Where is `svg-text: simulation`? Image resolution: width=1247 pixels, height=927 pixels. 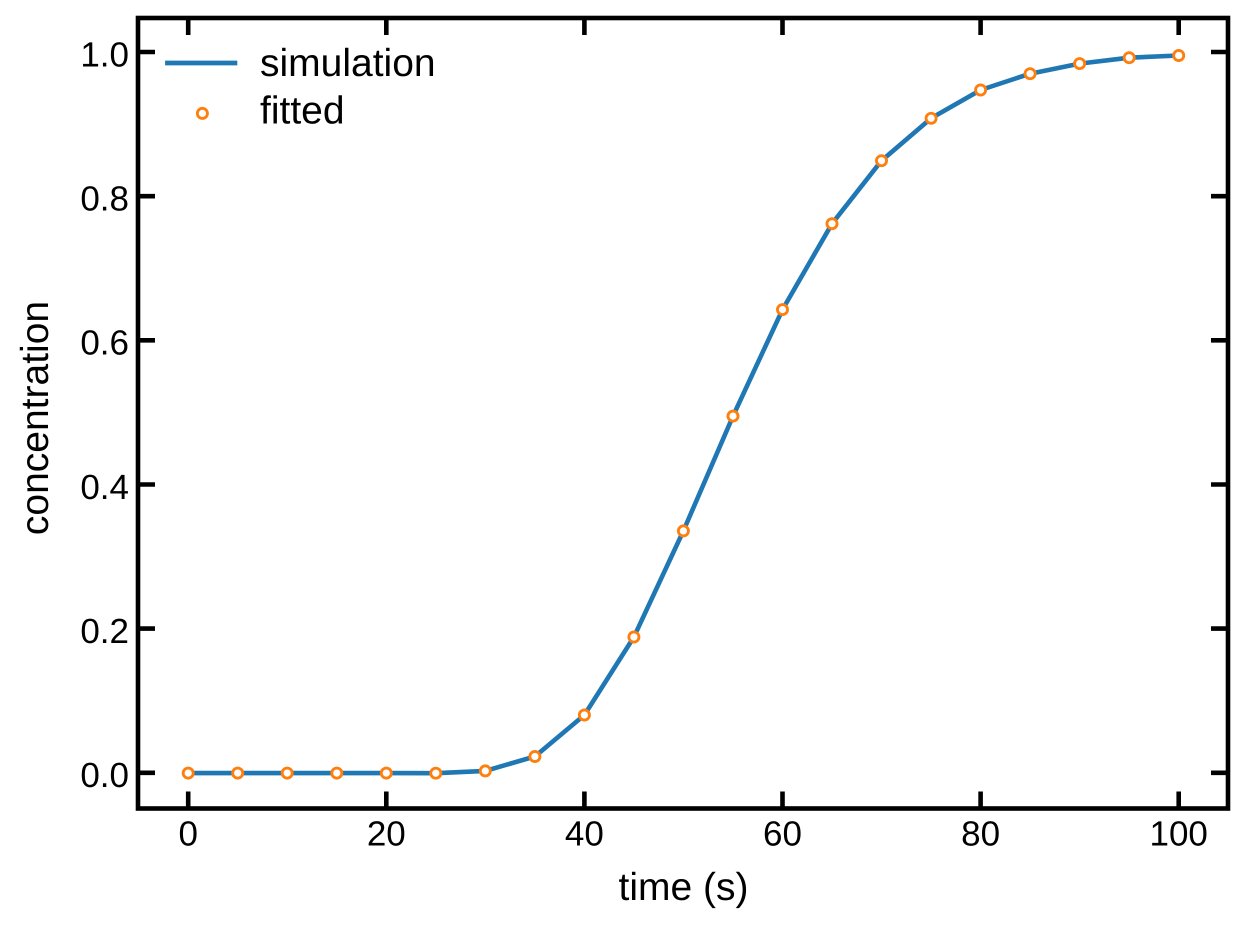
svg-text: simulation is located at coordinates (348, 63).